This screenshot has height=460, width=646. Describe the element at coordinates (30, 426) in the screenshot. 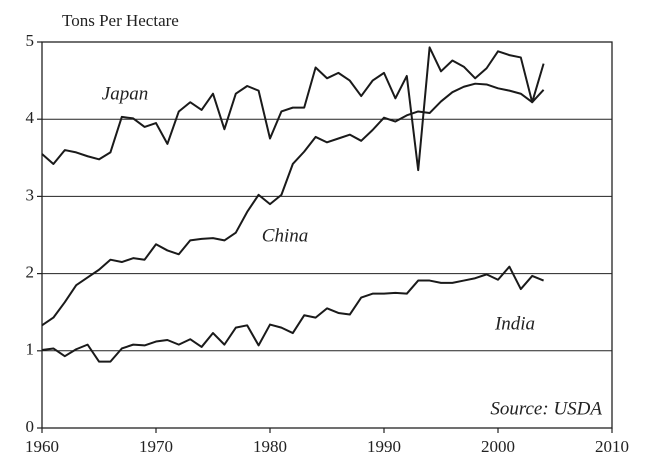

I see `y-tick-label: 0` at that location.